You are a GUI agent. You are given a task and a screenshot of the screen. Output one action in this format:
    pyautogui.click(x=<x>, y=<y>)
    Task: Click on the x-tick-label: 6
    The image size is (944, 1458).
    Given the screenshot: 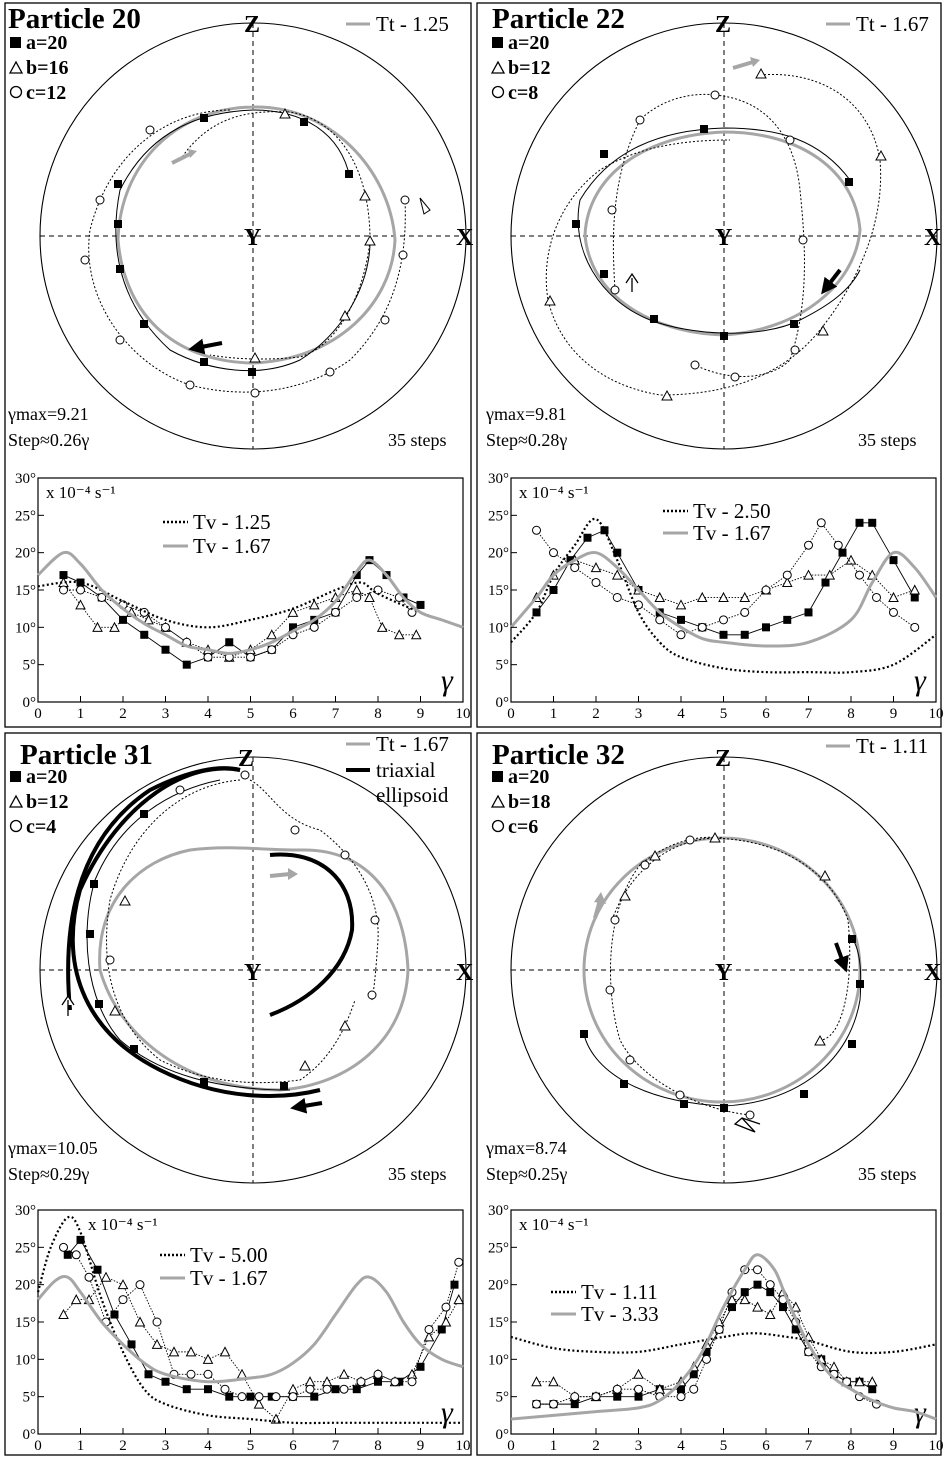 What is the action you would take?
    pyautogui.click(x=293, y=1446)
    